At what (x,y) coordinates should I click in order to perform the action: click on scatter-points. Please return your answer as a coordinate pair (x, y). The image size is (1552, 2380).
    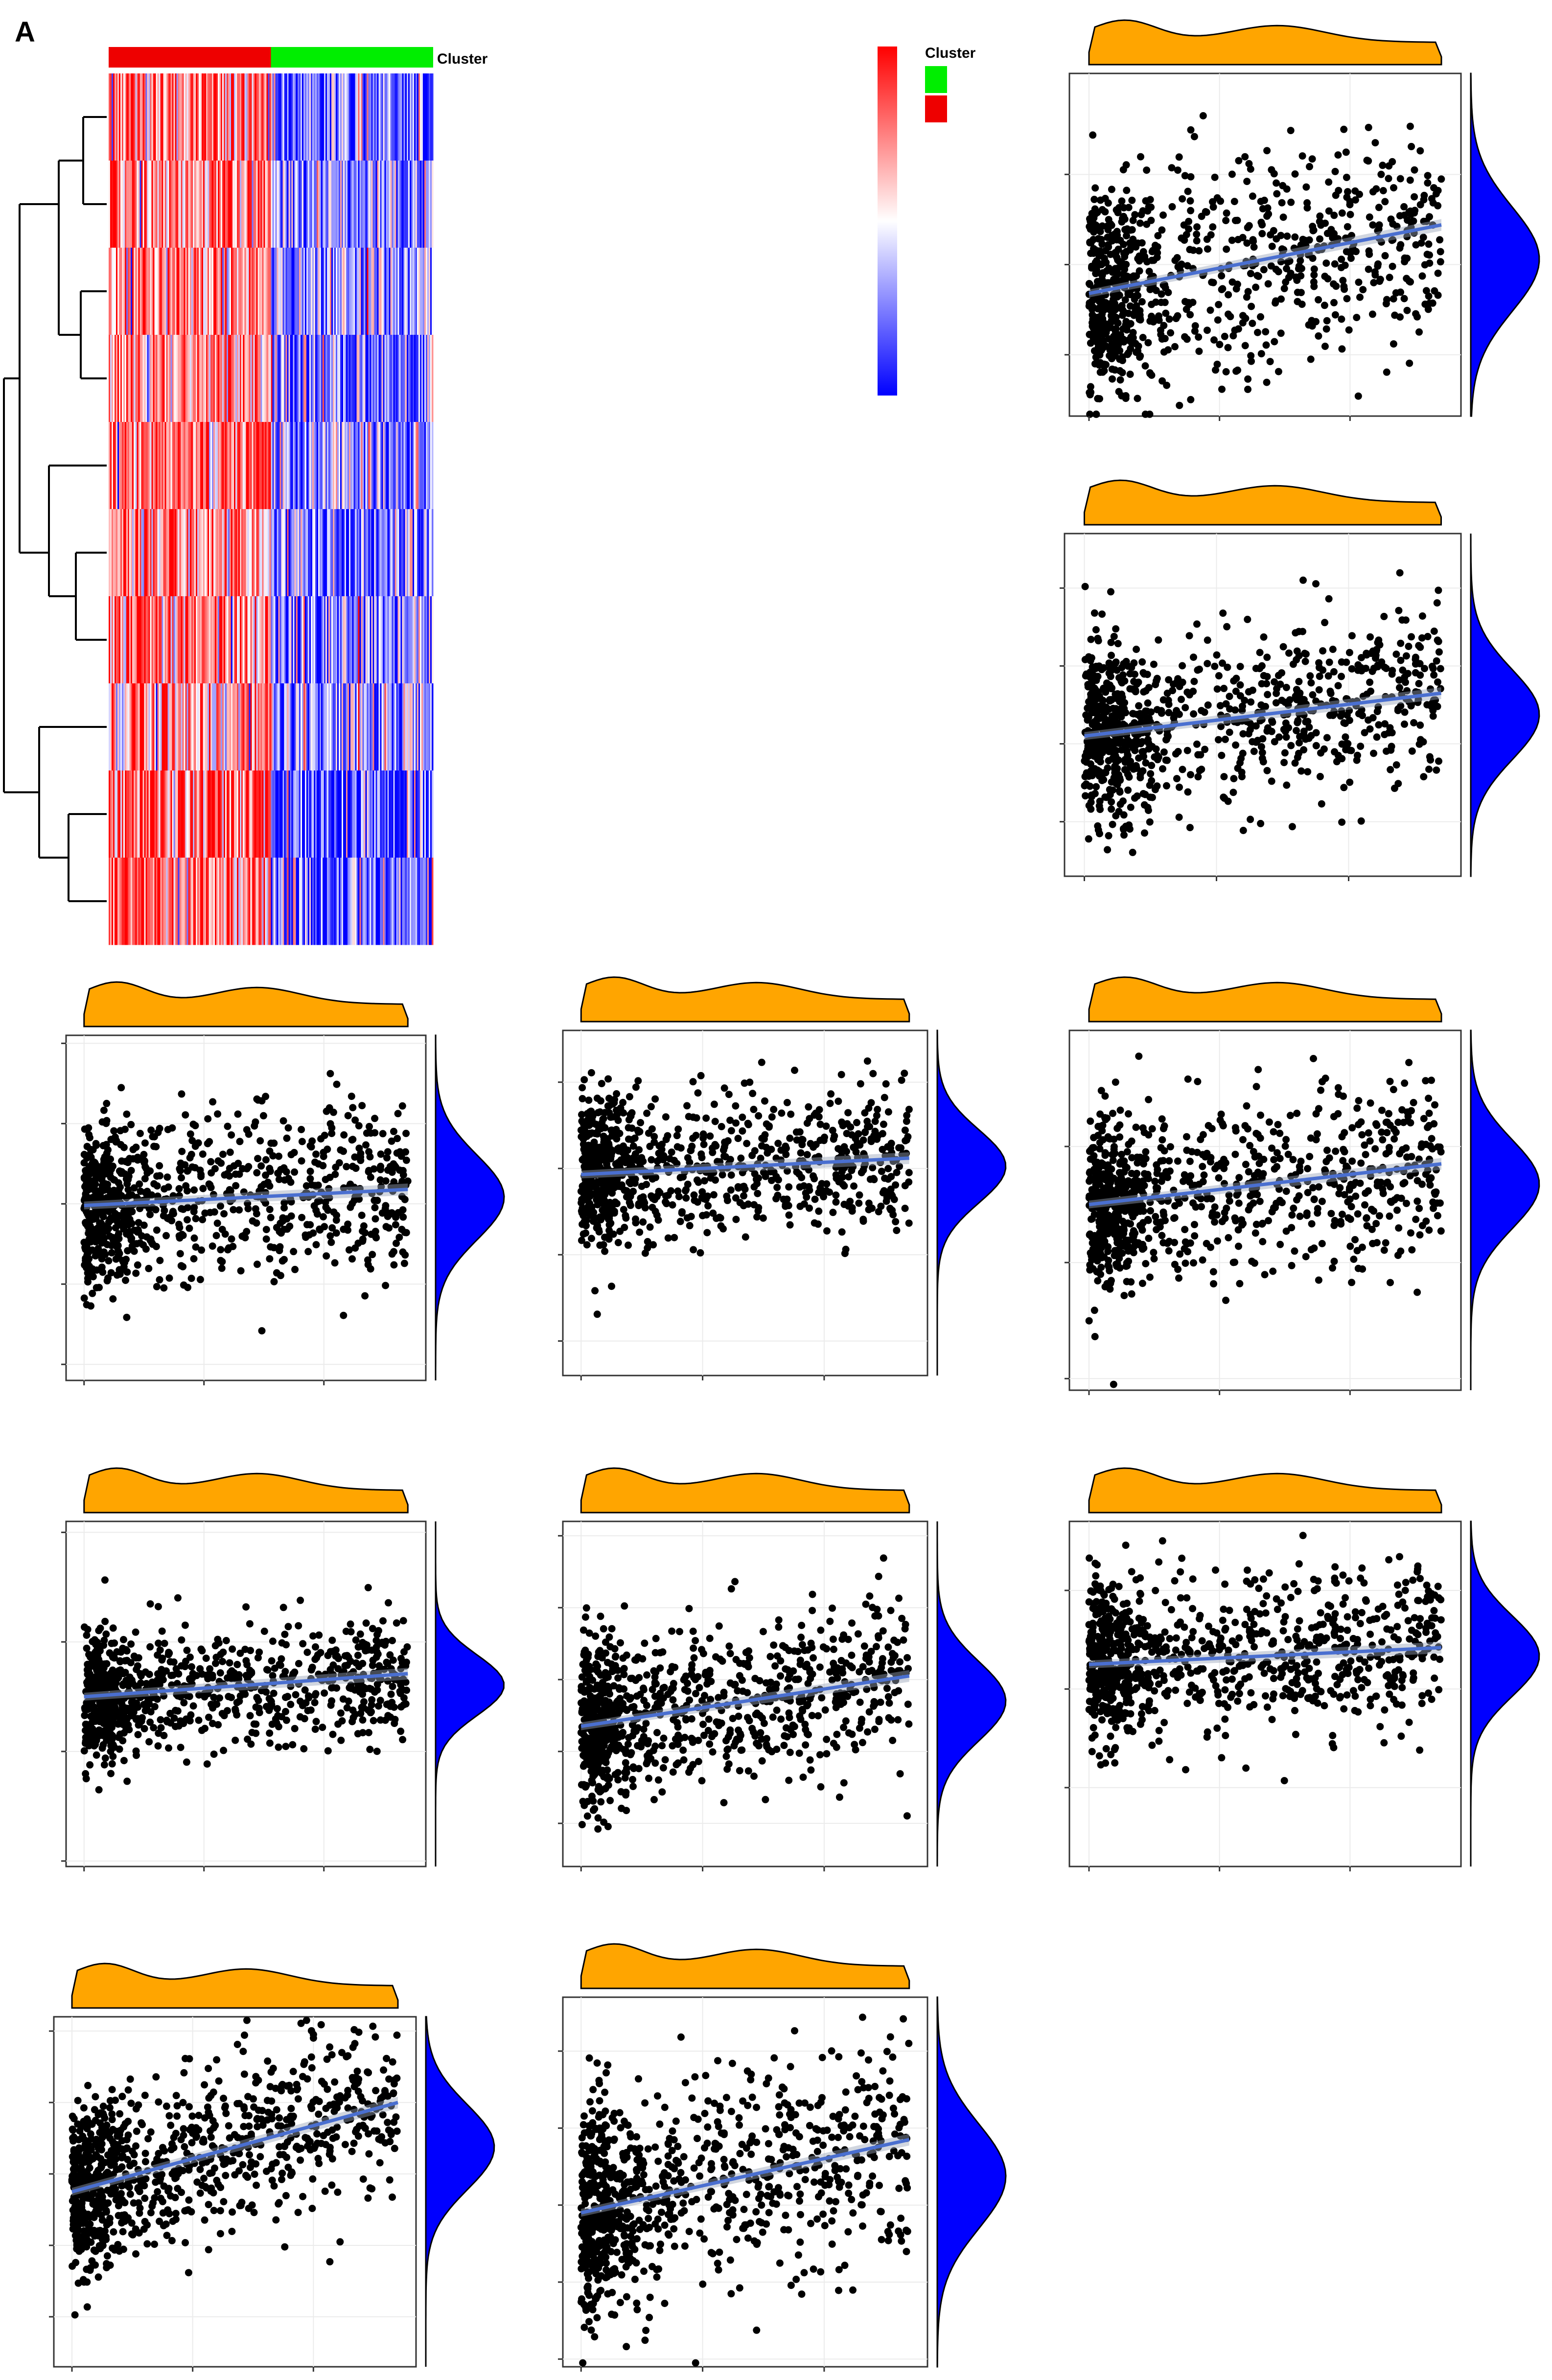
    Looking at the image, I should click on (1262, 712).